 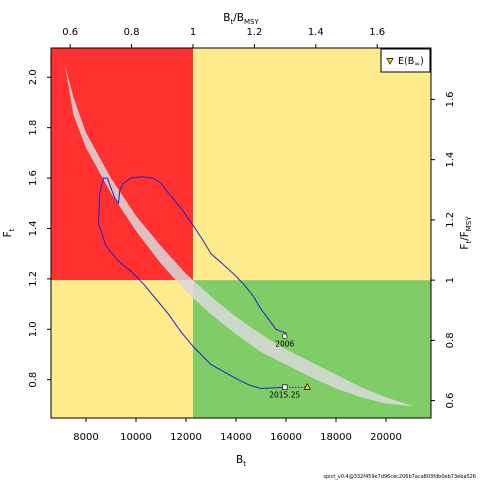 What do you see at coordinates (33, 178) in the screenshot?
I see `y-tick-label: 1.6` at bounding box center [33, 178].